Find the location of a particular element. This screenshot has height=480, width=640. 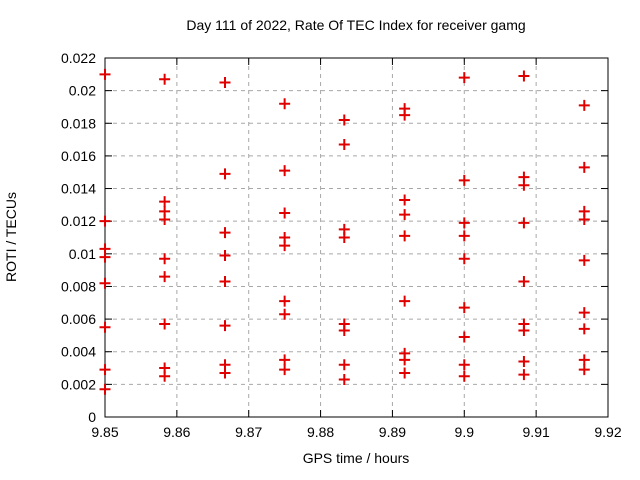

x-tick-labels: 9.85 9.86 9.87 9.88 9.89 9.9 9.91 9.92 is located at coordinates (356, 432).